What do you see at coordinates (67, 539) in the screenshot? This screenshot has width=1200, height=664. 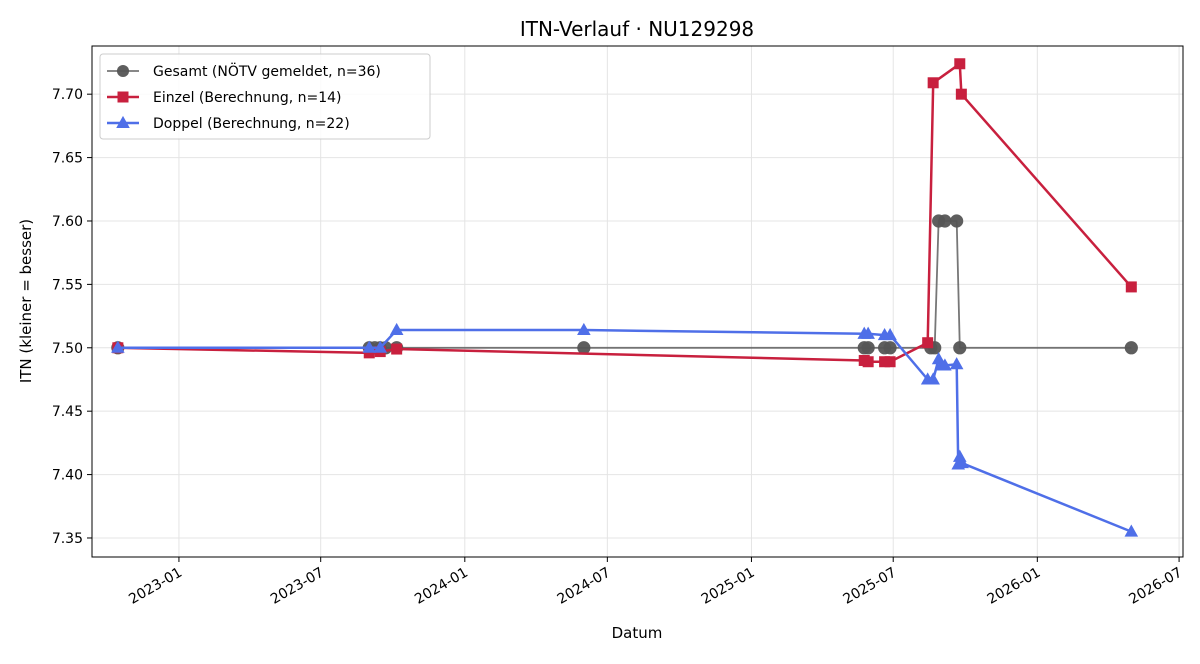 I see `y-tick-label: 7.35` at bounding box center [67, 539].